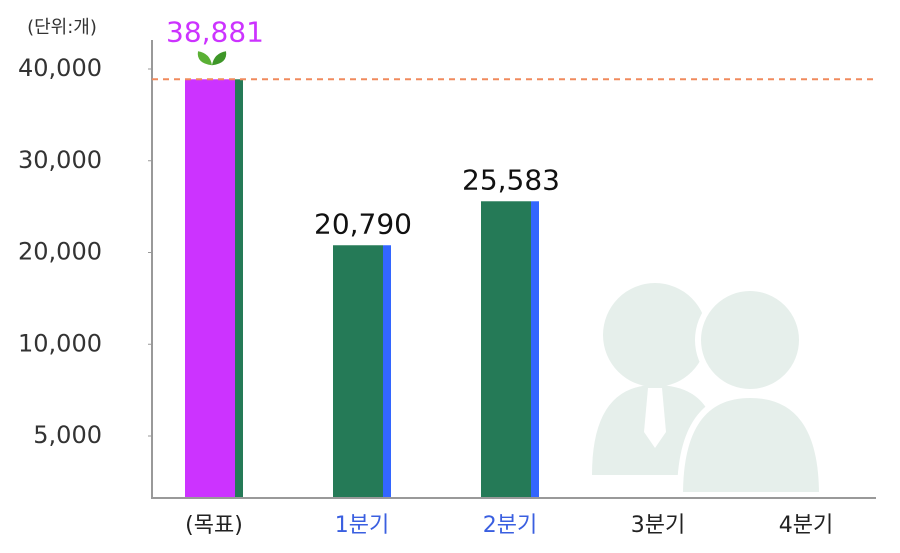 The image size is (900, 553). I want to click on y-tick-label: 20,000, so click(60, 252).